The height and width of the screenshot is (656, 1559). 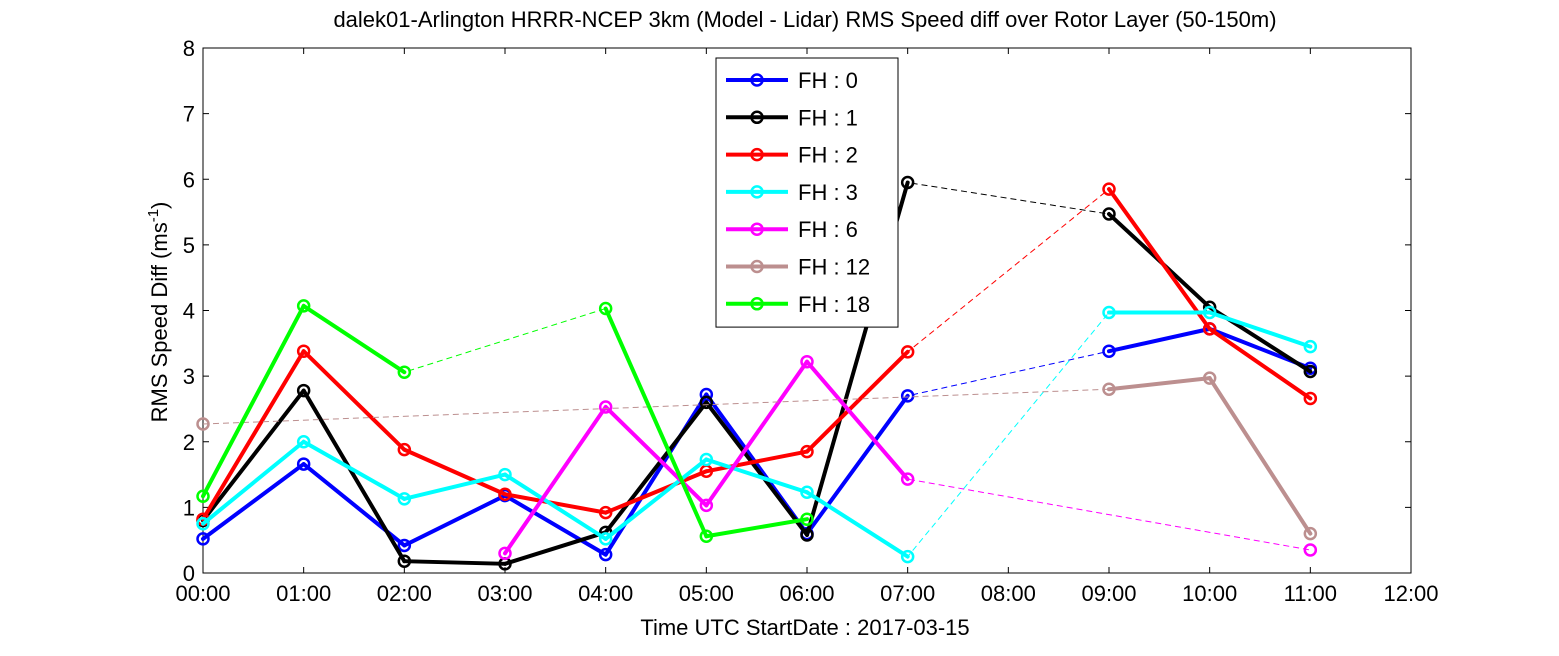 I want to click on x-tick-label: 06:00, so click(x=806, y=593).